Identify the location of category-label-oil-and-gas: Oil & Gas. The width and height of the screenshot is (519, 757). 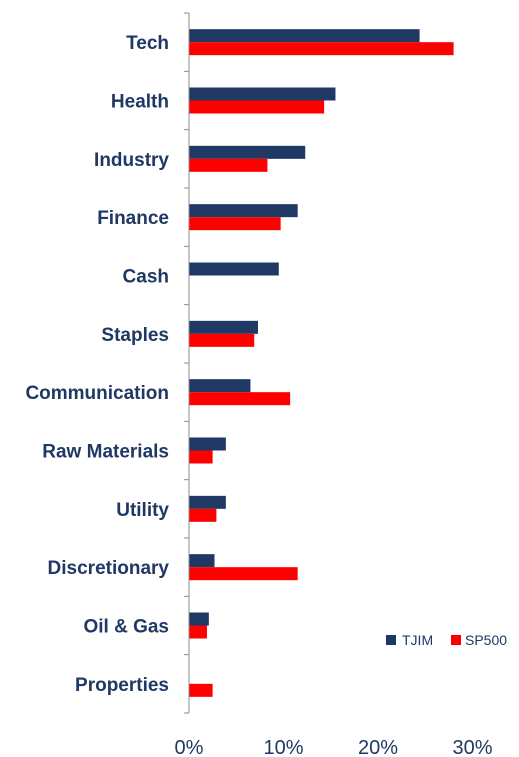
(126, 627).